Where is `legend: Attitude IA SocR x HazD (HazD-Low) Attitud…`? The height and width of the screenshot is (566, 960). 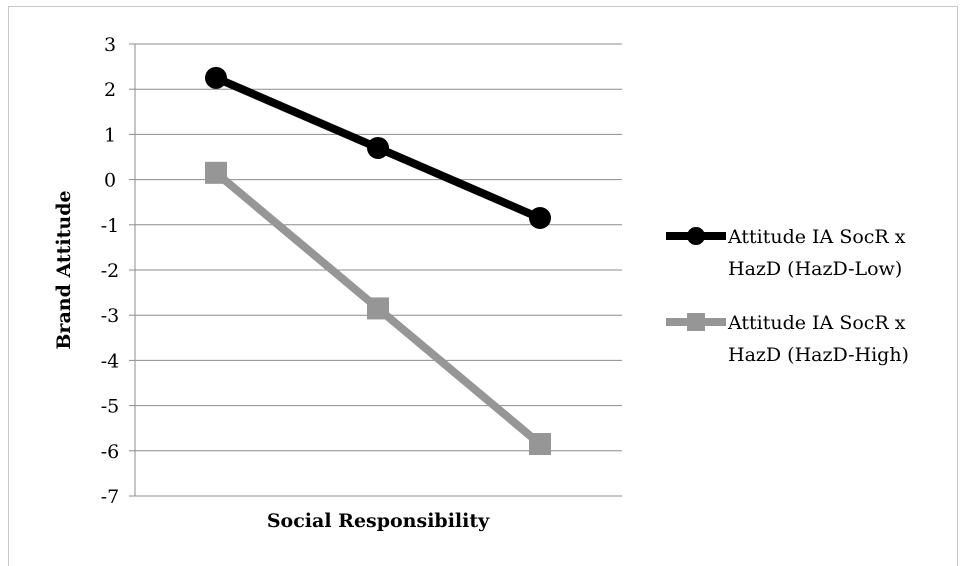 legend: Attitude IA SocR x HazD (HazD-Low) Attitud… is located at coordinates (787, 296).